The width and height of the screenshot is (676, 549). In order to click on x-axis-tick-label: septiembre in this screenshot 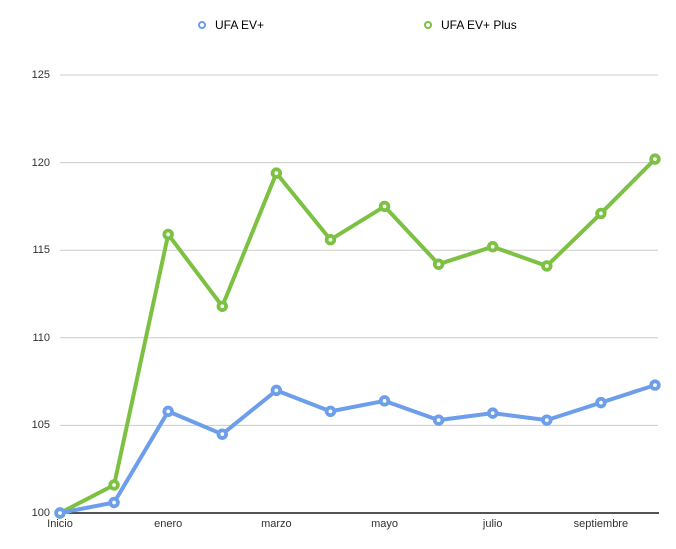, I will do `click(601, 524)`.